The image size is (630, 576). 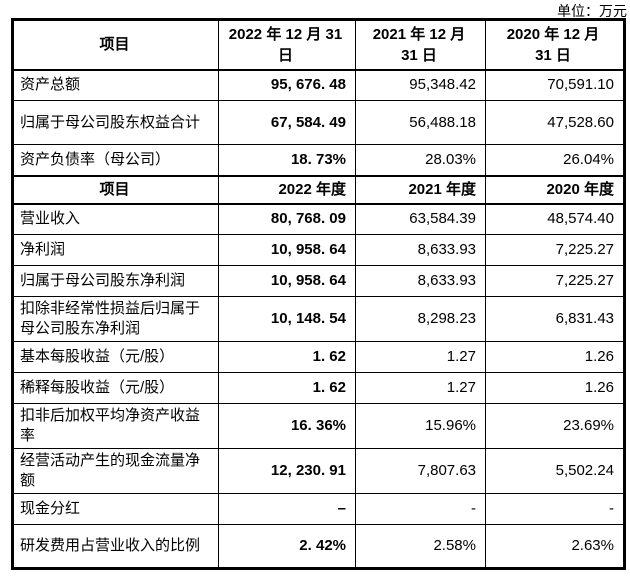 I want to click on header-row-periods: 项目 2022 年度 2021 年度 2020 年度, so click(x=318, y=190).